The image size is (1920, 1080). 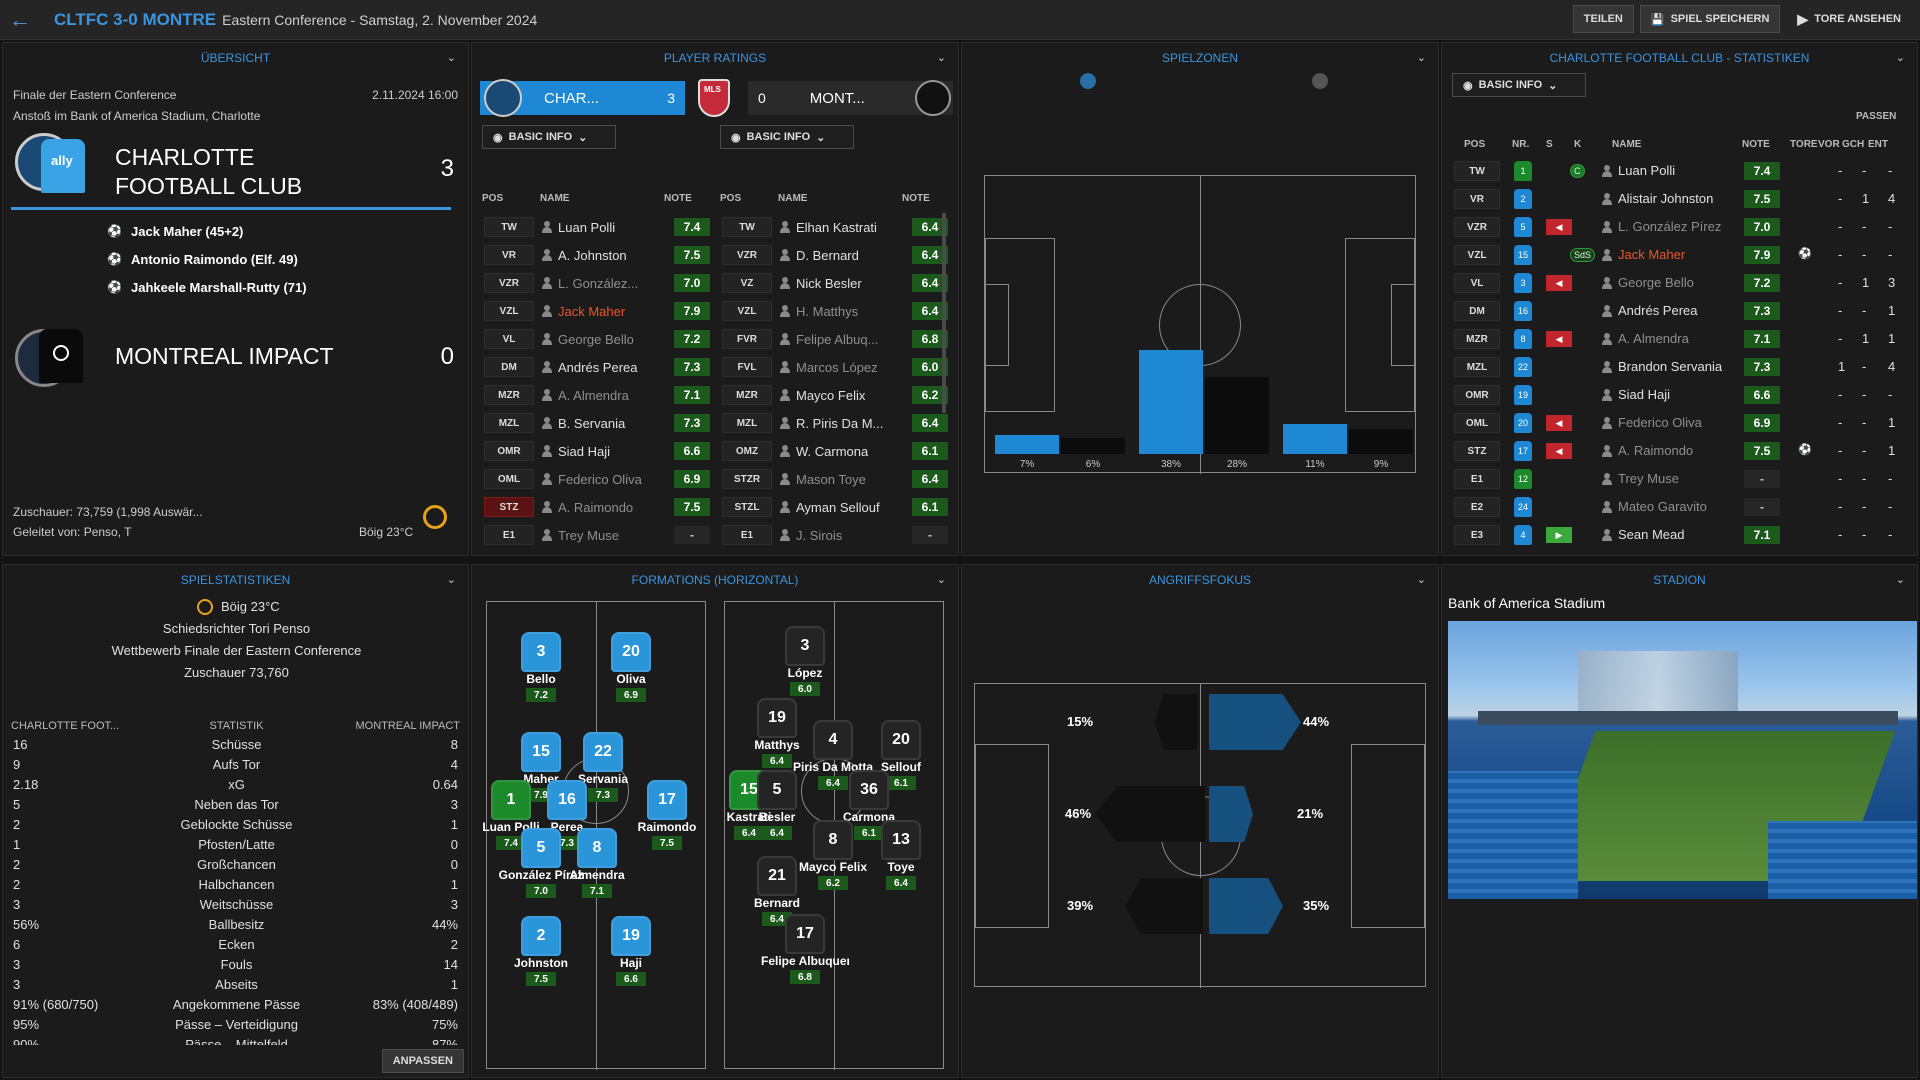 I want to click on player-name: Andrés Perea, so click(x=1658, y=310).